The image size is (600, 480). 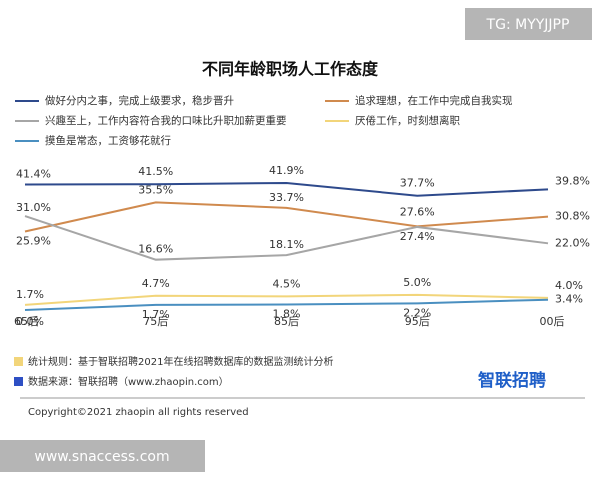 I want to click on data-label: 4.5%, so click(x=287, y=283).